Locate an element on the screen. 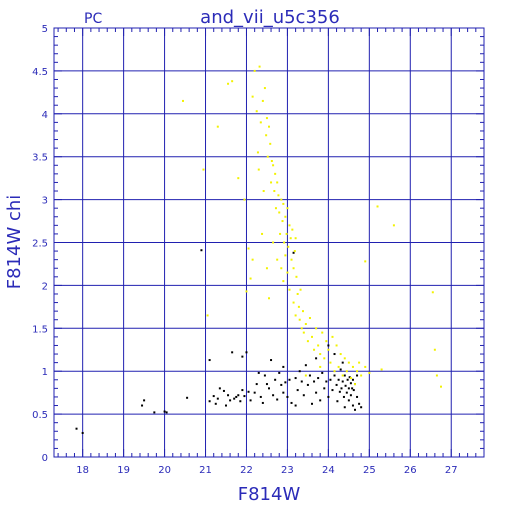  y-tick-label: 4.5 is located at coordinates (40, 72).